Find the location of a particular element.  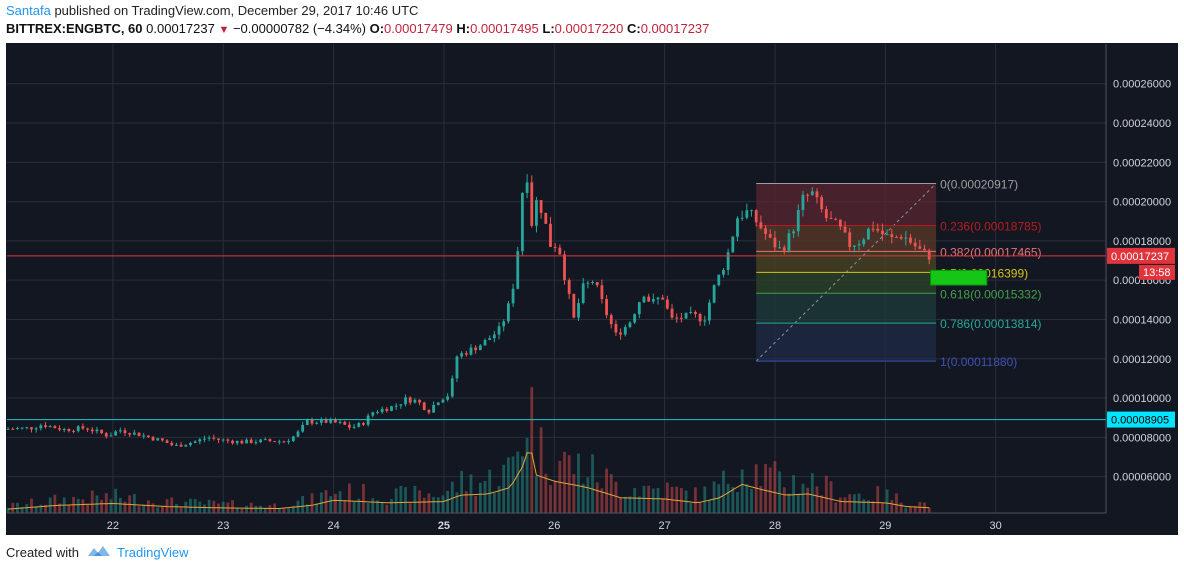

fib-level-label: 0.382(0.00017465) is located at coordinates (990, 252).